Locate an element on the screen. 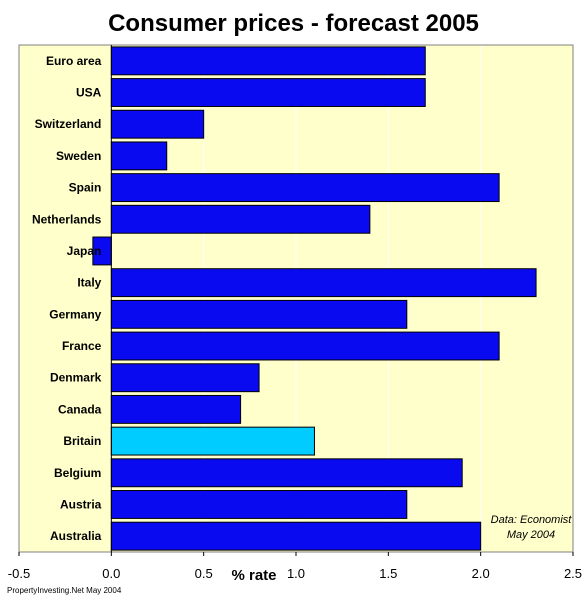  category-label: Belgium is located at coordinates (77, 473).